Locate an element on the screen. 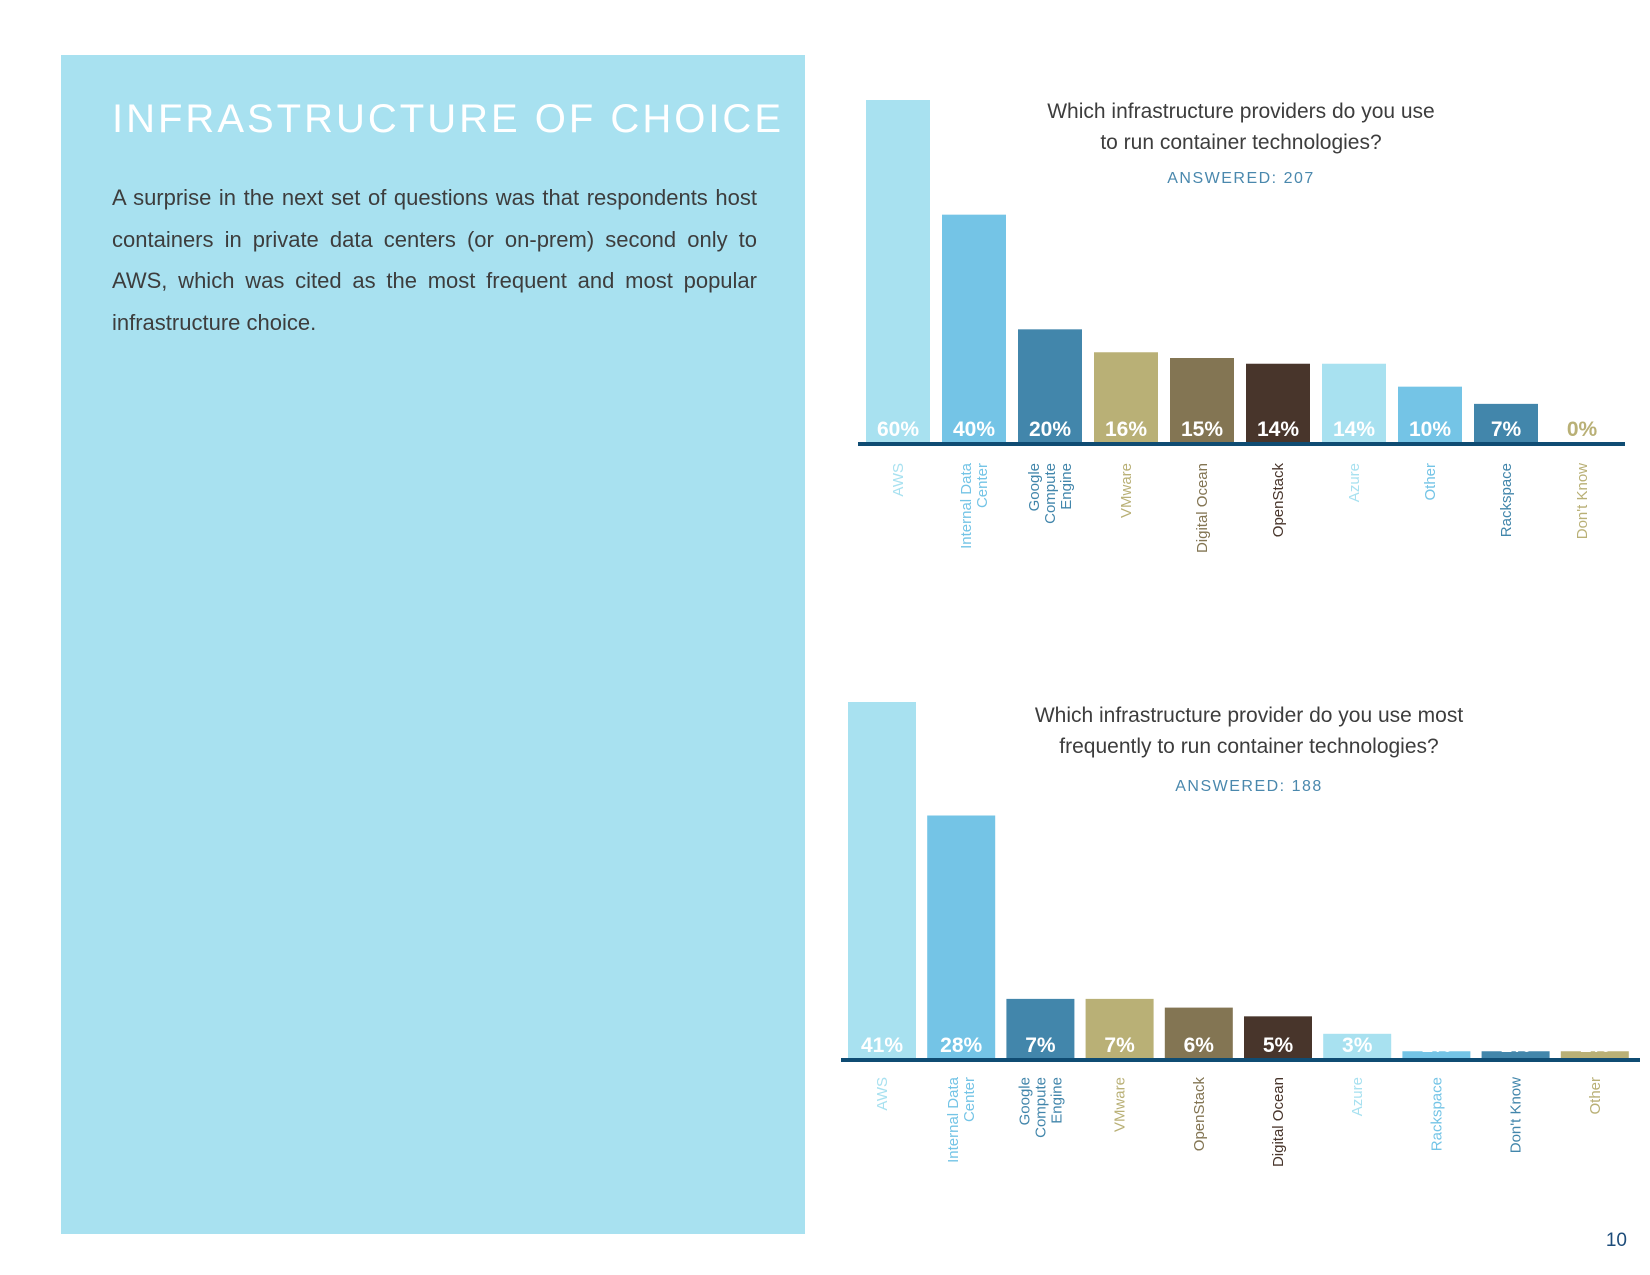 The width and height of the screenshot is (1650, 1275). chart-1-category-label-google-compute-engine: GoogleComputeEngine is located at coordinates (1050, 493).